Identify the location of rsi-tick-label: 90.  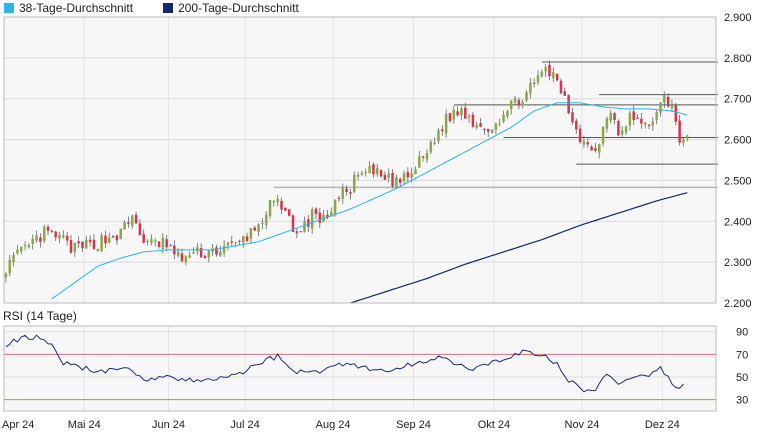
(742, 333).